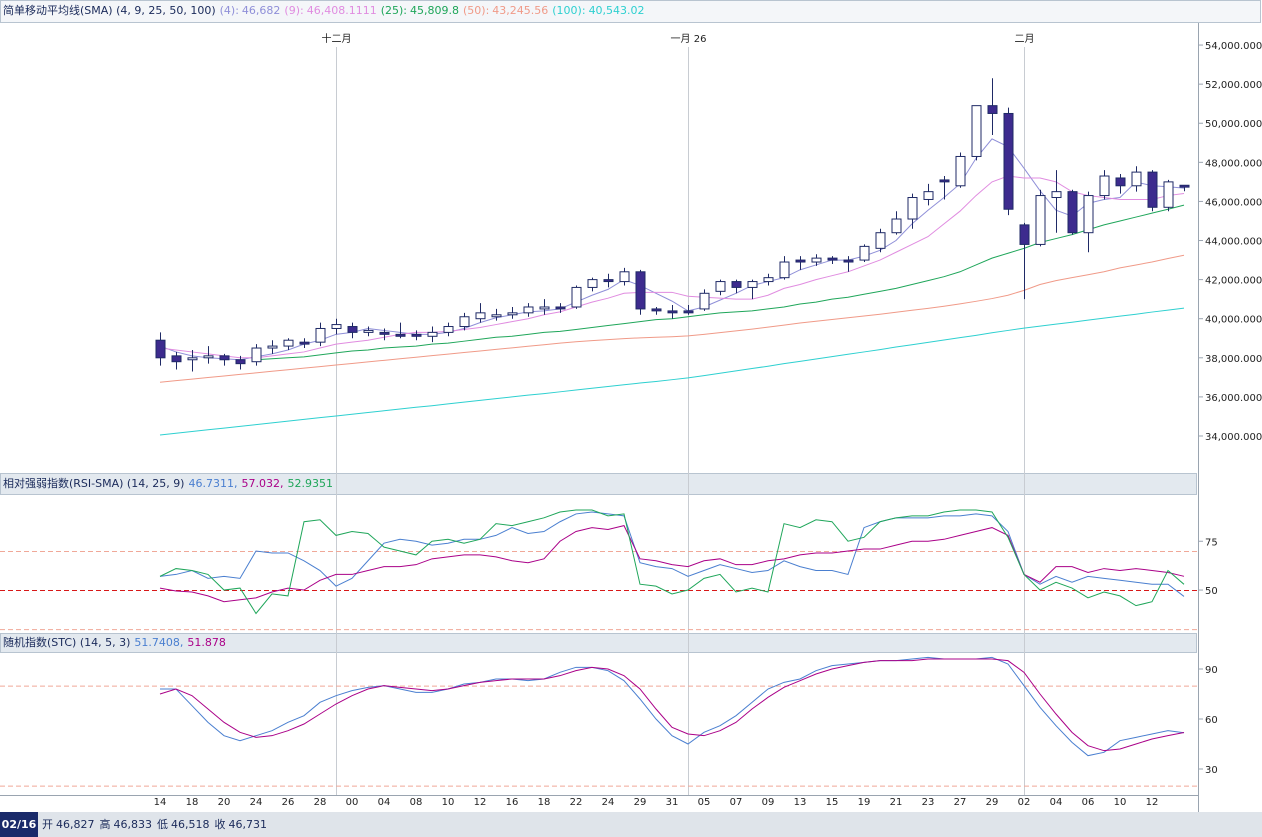 This screenshot has height=837, width=1262. I want to click on date-badge, so click(19, 824).